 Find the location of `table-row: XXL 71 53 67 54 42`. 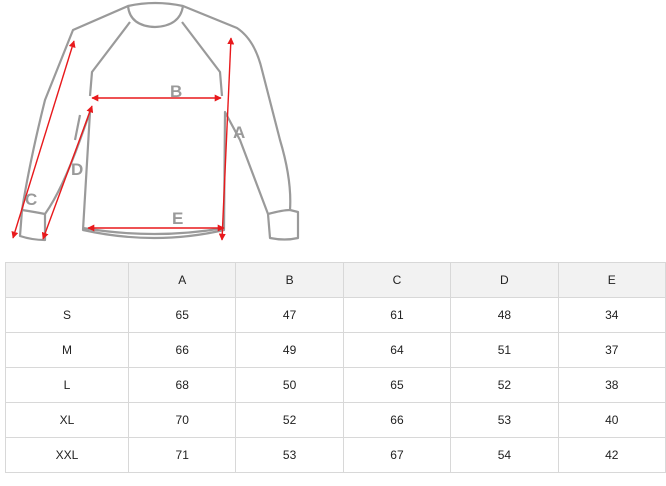

table-row: XXL 71 53 67 54 42 is located at coordinates (335, 455).